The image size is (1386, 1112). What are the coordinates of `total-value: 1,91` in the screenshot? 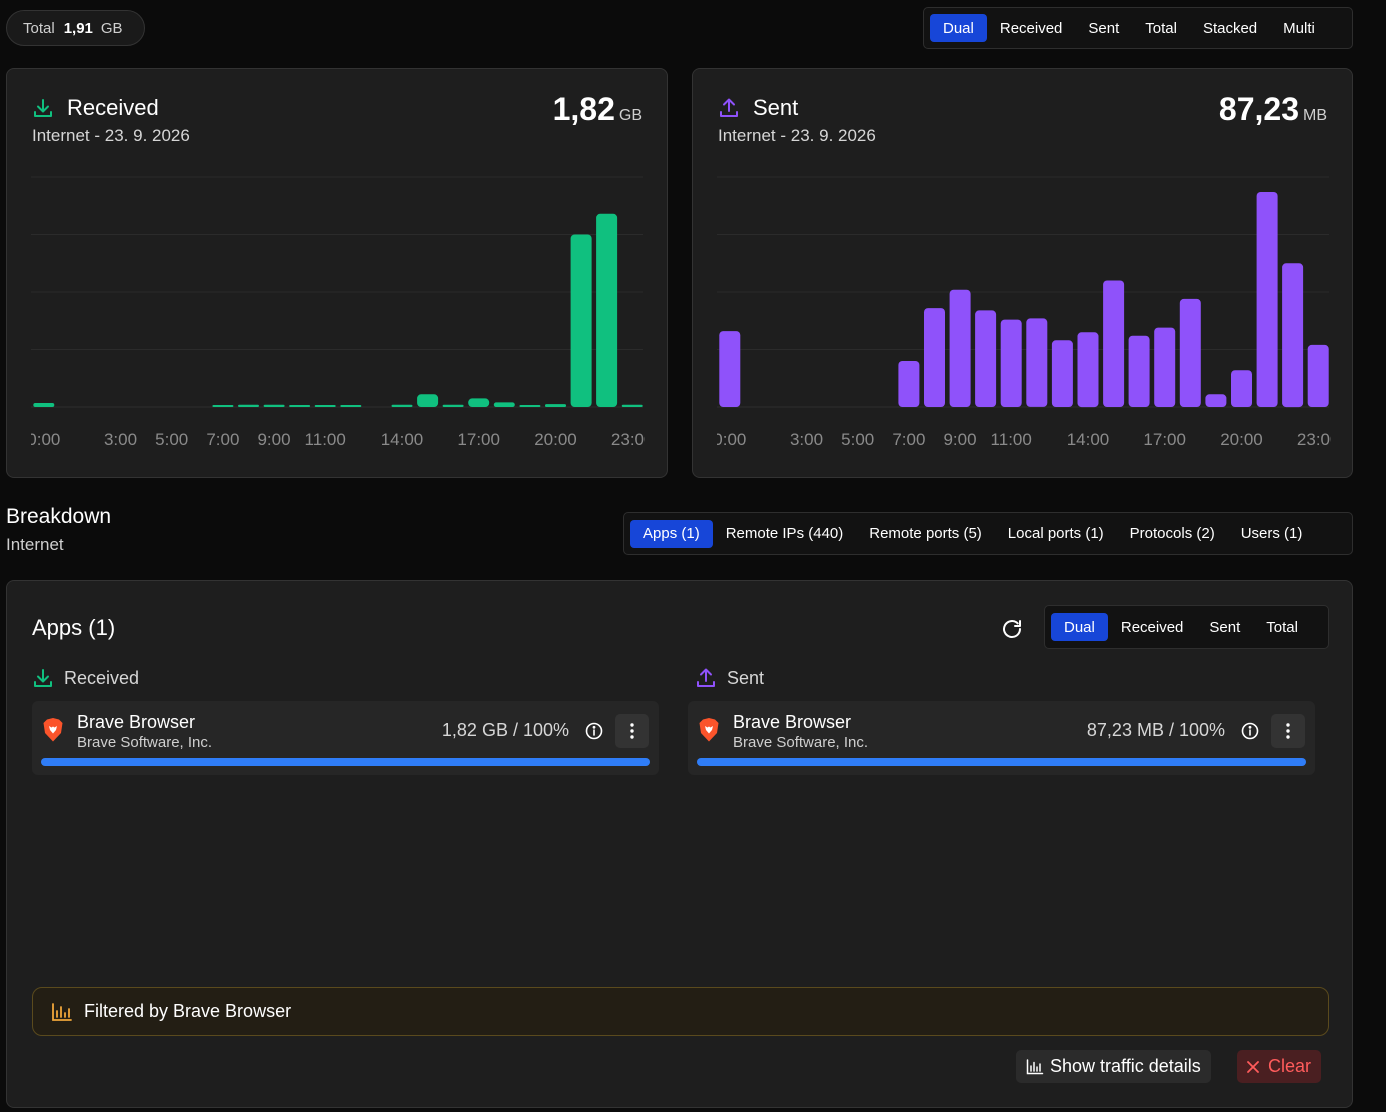 It's located at (78, 28).